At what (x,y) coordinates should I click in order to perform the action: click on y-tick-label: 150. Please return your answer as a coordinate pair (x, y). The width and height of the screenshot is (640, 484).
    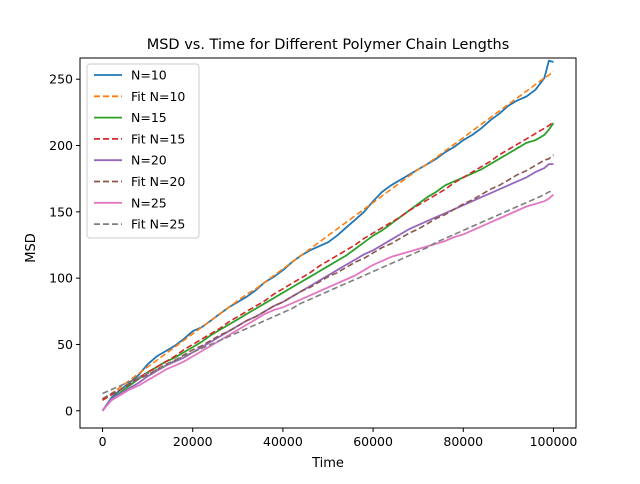
    Looking at the image, I should click on (61, 211).